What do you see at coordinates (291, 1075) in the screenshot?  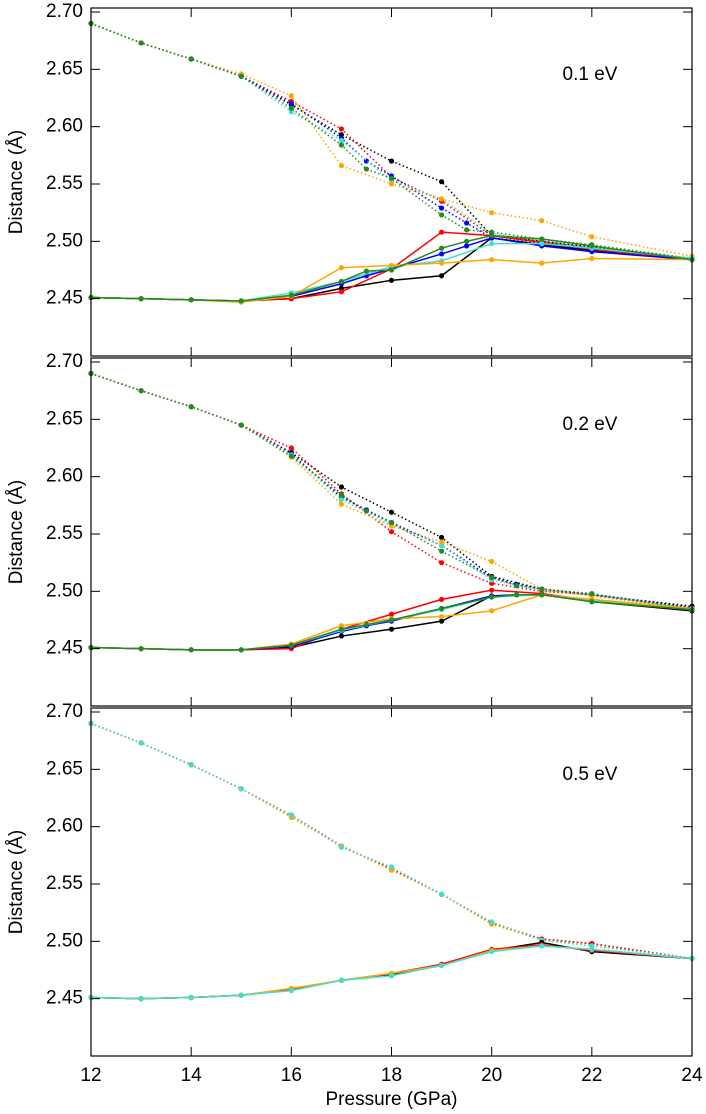 I see `x-tick-label: 16` at bounding box center [291, 1075].